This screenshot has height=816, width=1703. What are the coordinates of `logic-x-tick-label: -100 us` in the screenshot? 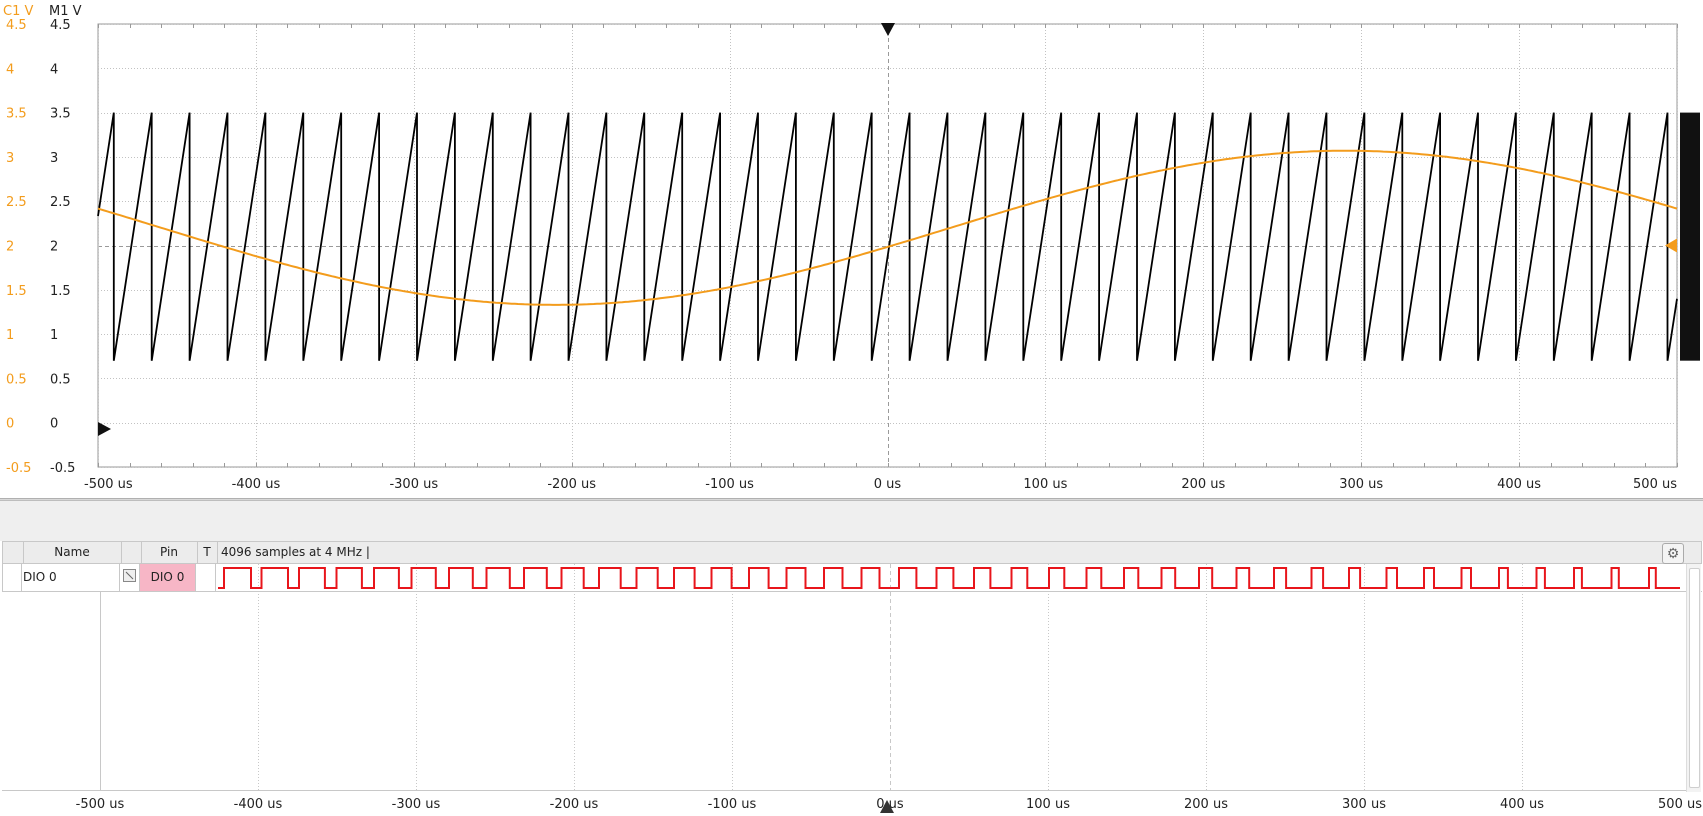 It's located at (732, 804).